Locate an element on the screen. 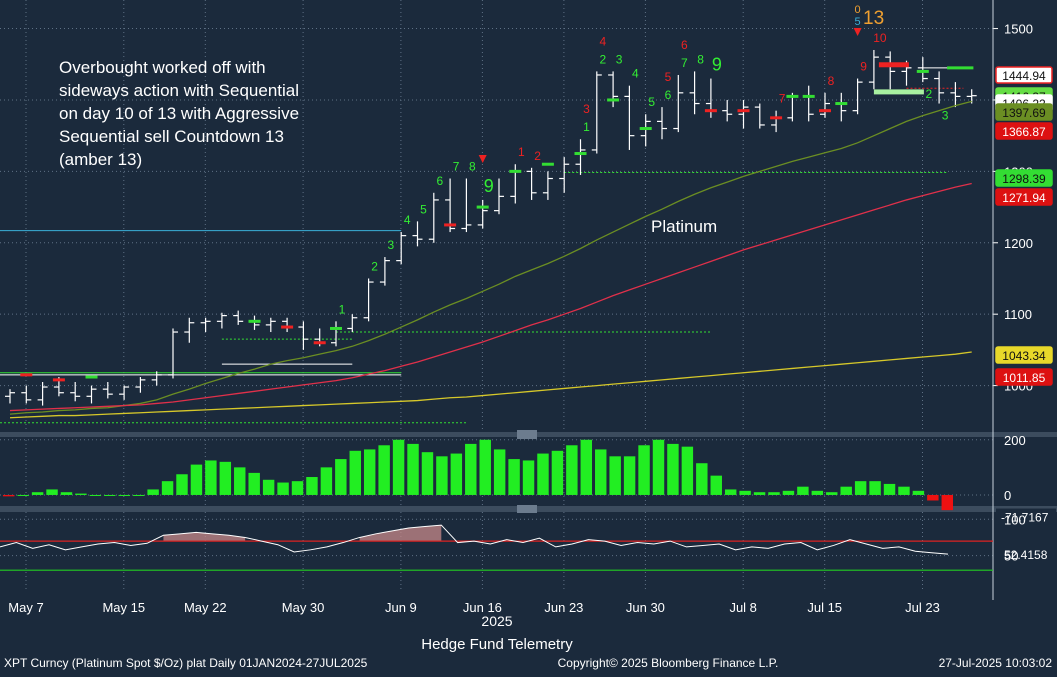  annotation-line-3: on day 10 of 13 with Aggressive is located at coordinates (179, 113).